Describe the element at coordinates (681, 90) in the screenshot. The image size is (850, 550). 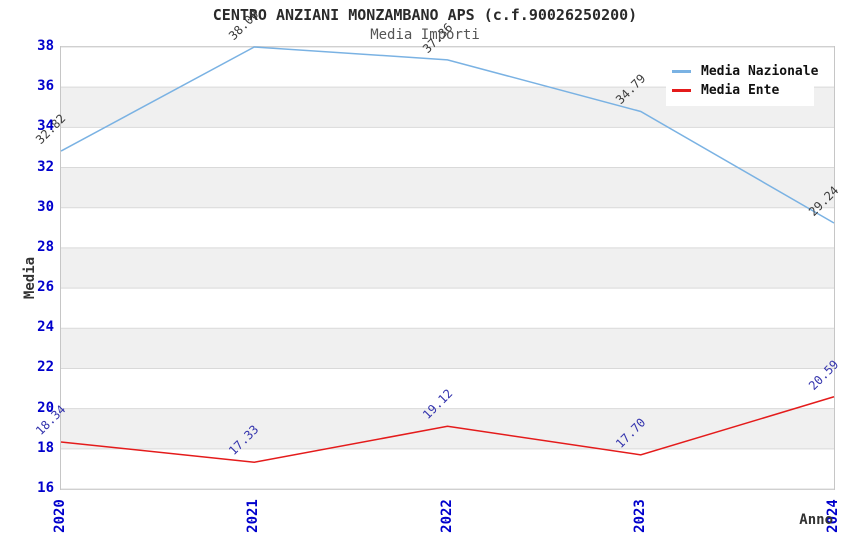
I see `legend-line-swatch-ente` at that location.